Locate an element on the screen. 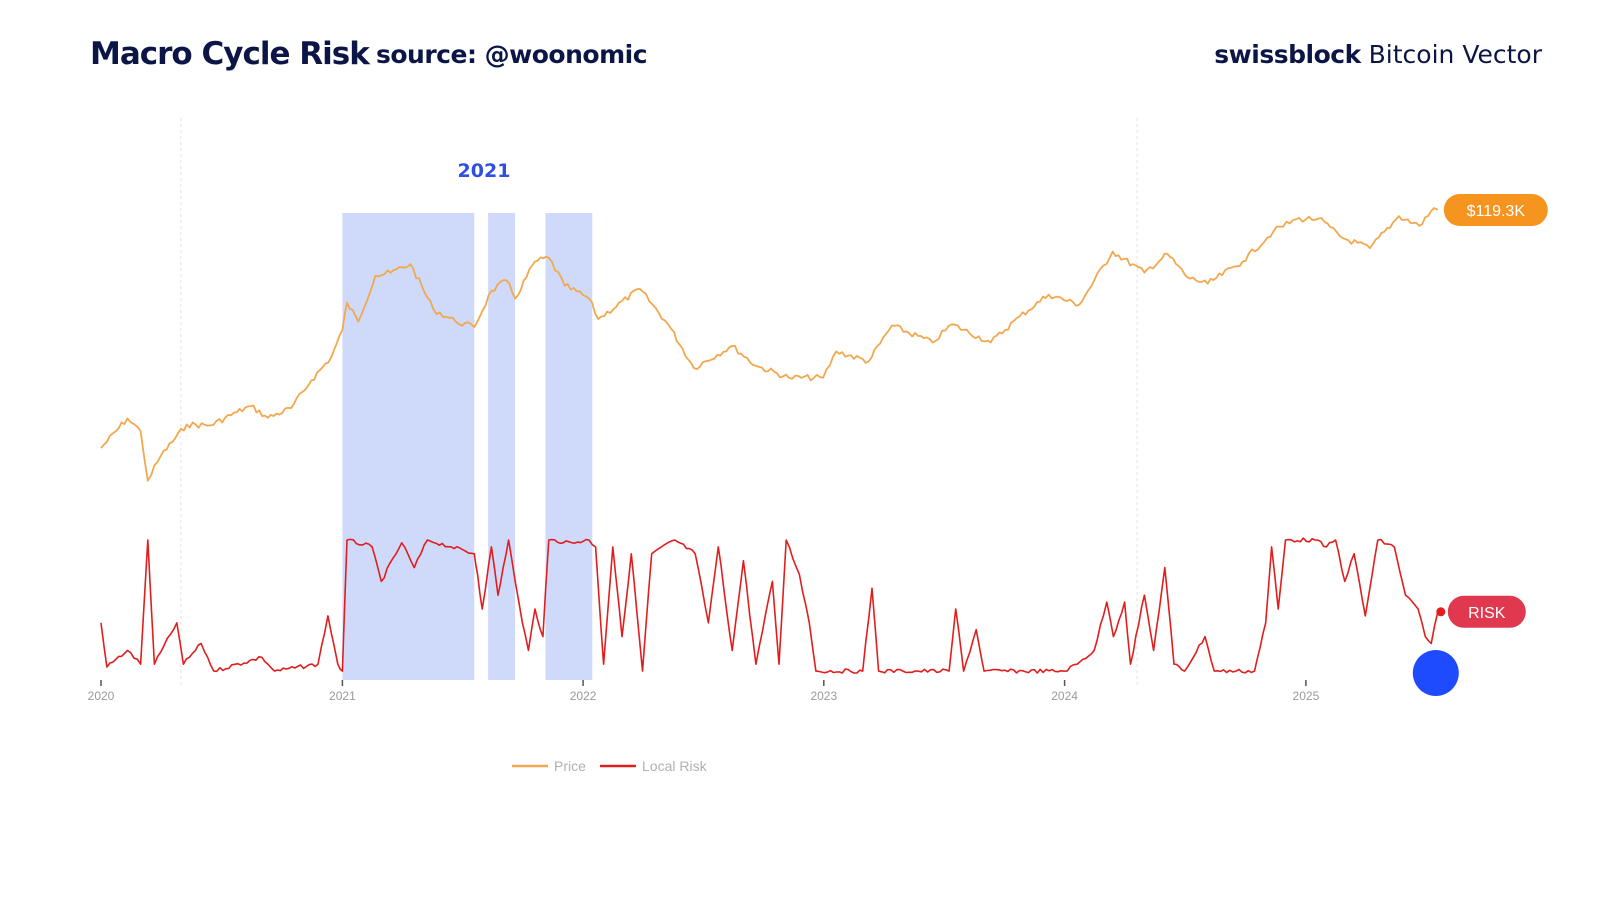  price-badge is located at coordinates (1495, 210).